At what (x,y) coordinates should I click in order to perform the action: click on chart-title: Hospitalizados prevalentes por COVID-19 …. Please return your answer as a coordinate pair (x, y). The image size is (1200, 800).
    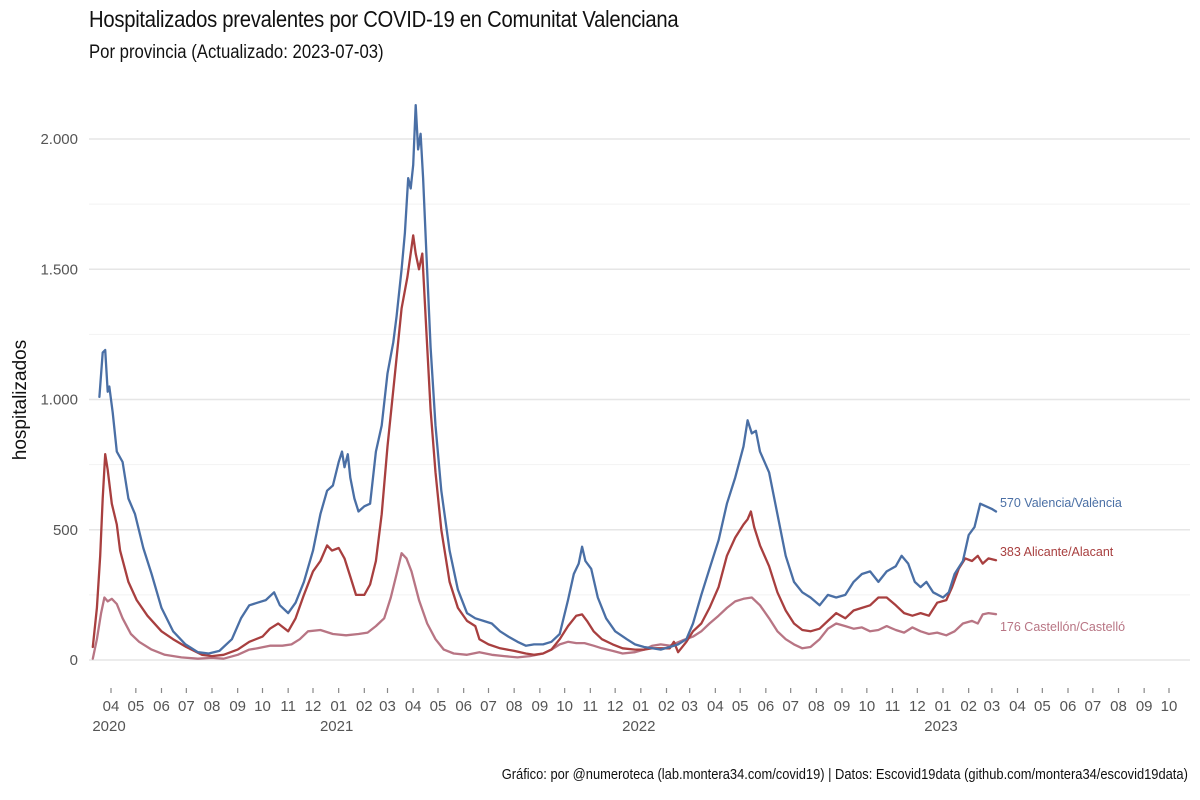
    Looking at the image, I should click on (384, 19).